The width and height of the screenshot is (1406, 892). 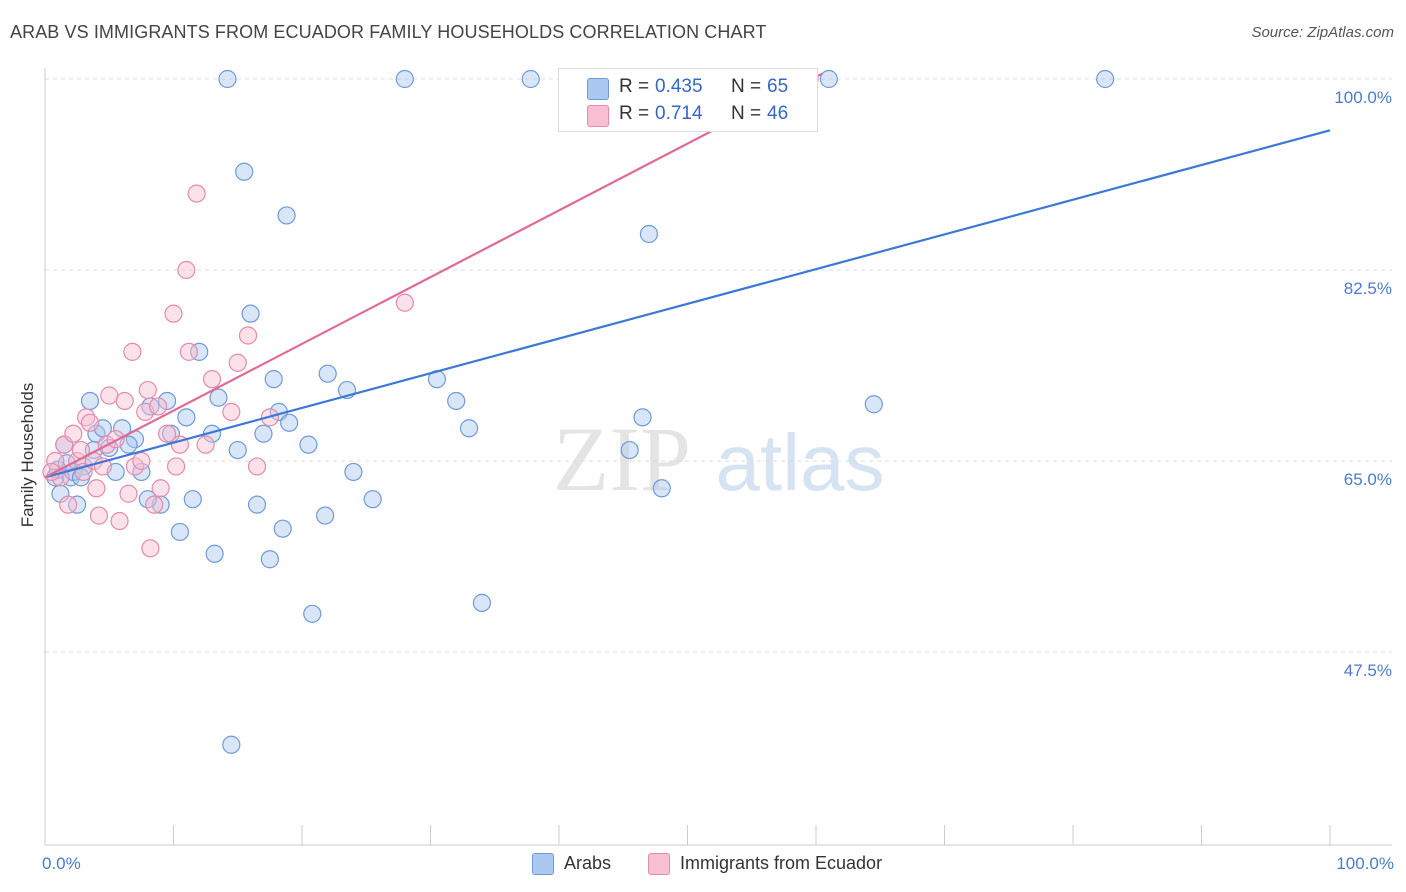 I want to click on legend-n-value: 46, so click(x=778, y=113).